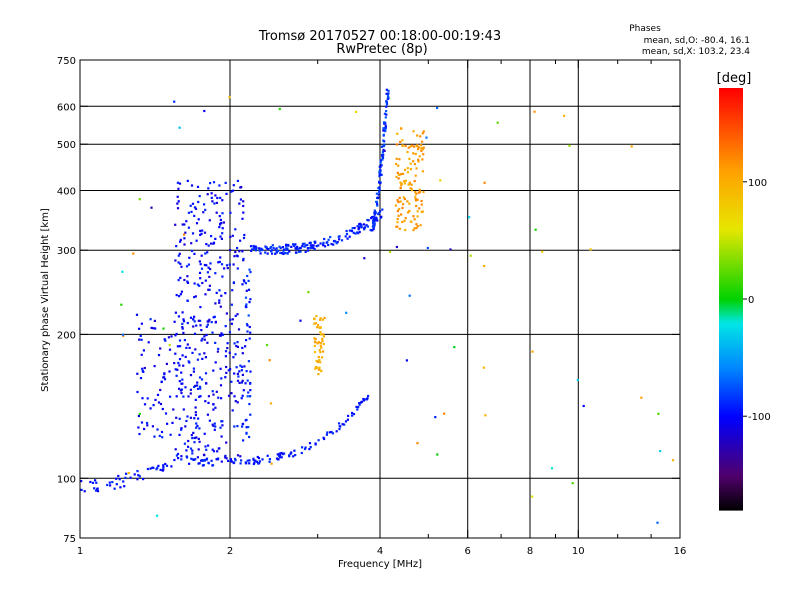 This screenshot has width=800, height=604. What do you see at coordinates (66, 335) in the screenshot?
I see `y-tick-label: 200` at bounding box center [66, 335].